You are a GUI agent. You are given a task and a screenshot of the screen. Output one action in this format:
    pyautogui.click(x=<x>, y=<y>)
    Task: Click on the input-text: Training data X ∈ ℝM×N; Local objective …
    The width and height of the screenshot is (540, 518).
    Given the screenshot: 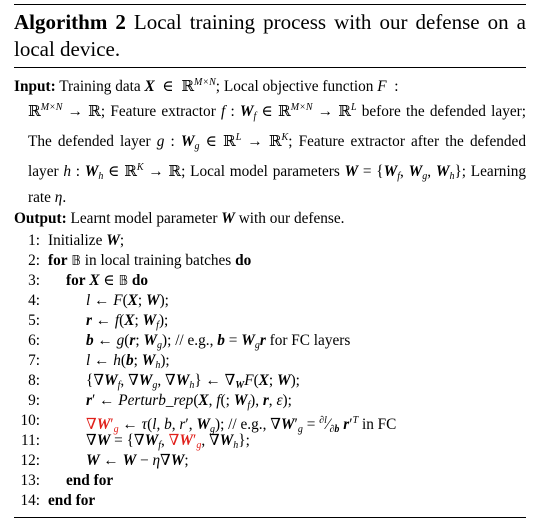 What is the action you would take?
    pyautogui.click(x=229, y=86)
    